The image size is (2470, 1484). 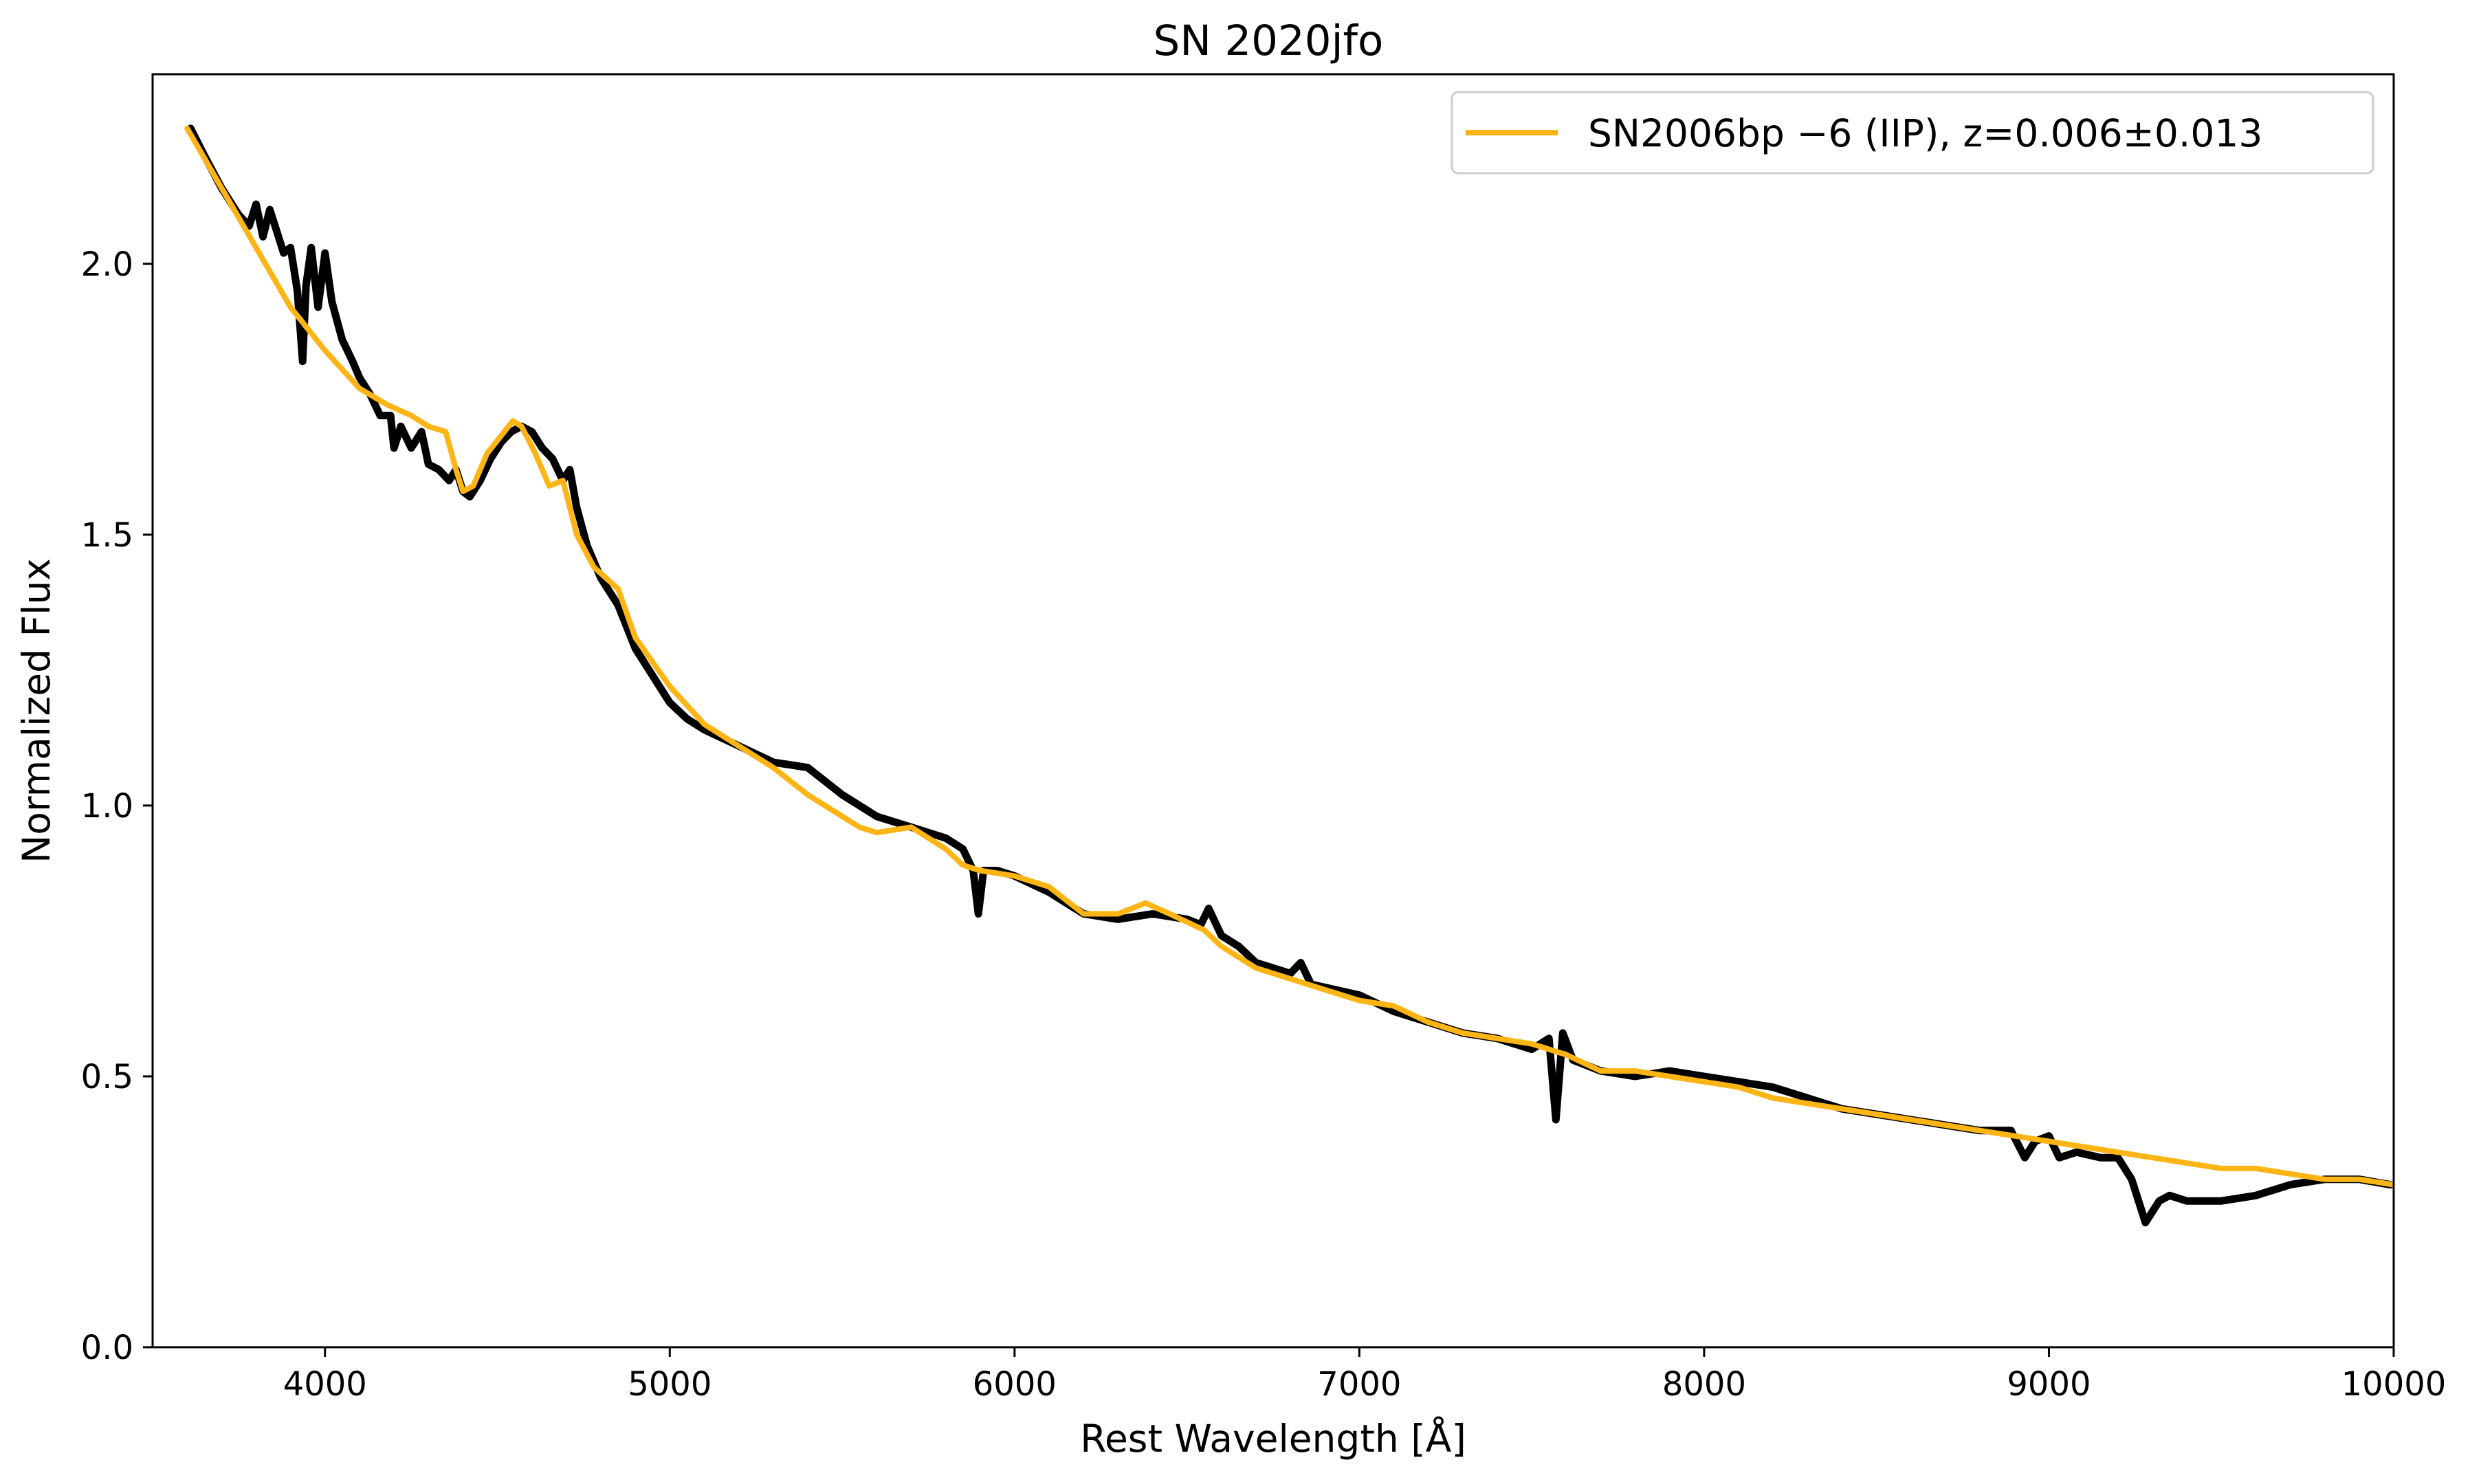 I want to click on legend-frame, so click(x=1912, y=133).